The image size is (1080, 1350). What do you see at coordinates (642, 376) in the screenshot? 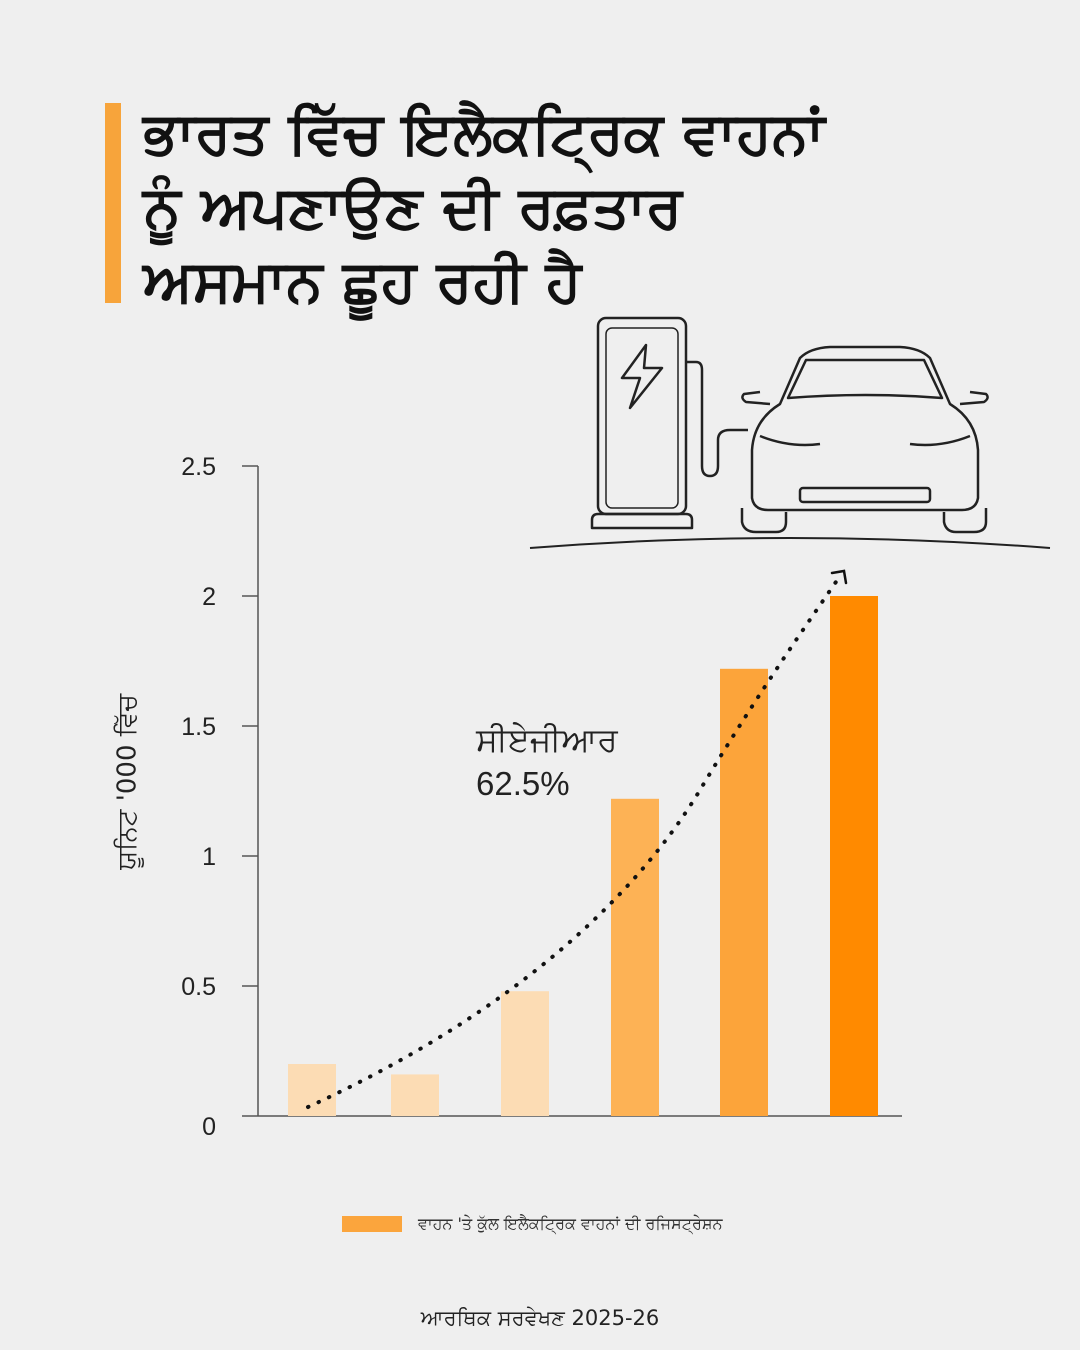
I see `lightning-bolt-icon` at bounding box center [642, 376].